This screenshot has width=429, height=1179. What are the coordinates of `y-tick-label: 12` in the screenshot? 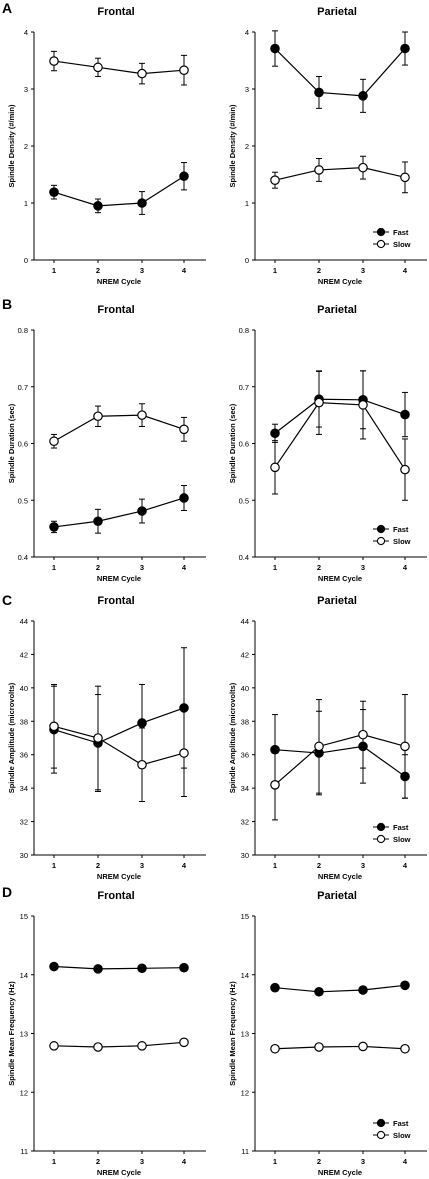 It's located at (245, 1092).